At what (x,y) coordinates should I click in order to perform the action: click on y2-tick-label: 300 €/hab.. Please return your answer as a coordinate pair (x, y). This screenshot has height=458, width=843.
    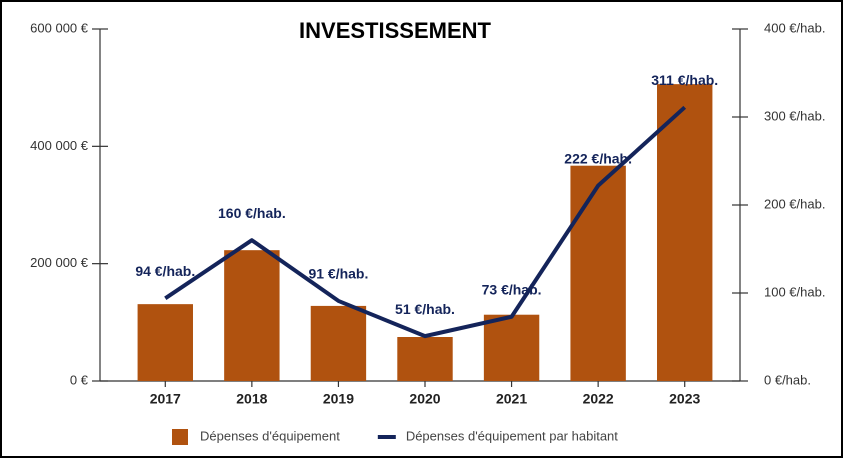
    Looking at the image, I should click on (794, 115).